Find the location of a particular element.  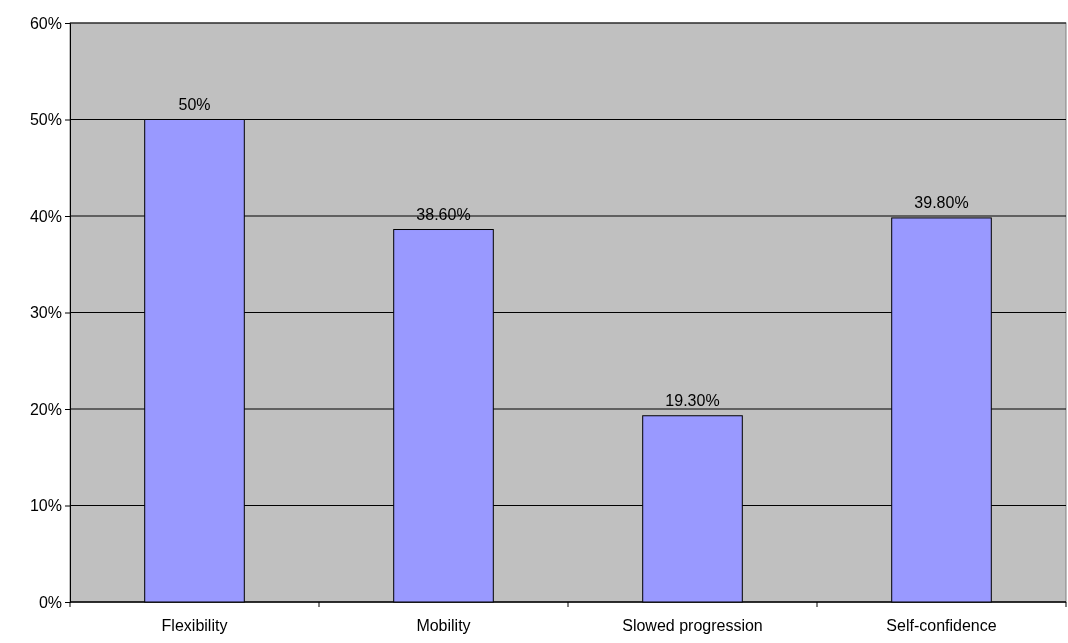

data-label: 38.60% is located at coordinates (443, 214).